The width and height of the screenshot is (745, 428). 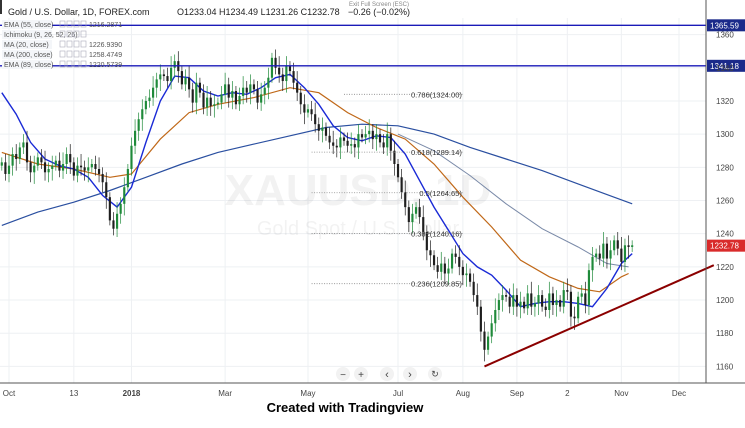 What do you see at coordinates (410, 374) in the screenshot?
I see `scroll-forward-button: ›` at bounding box center [410, 374].